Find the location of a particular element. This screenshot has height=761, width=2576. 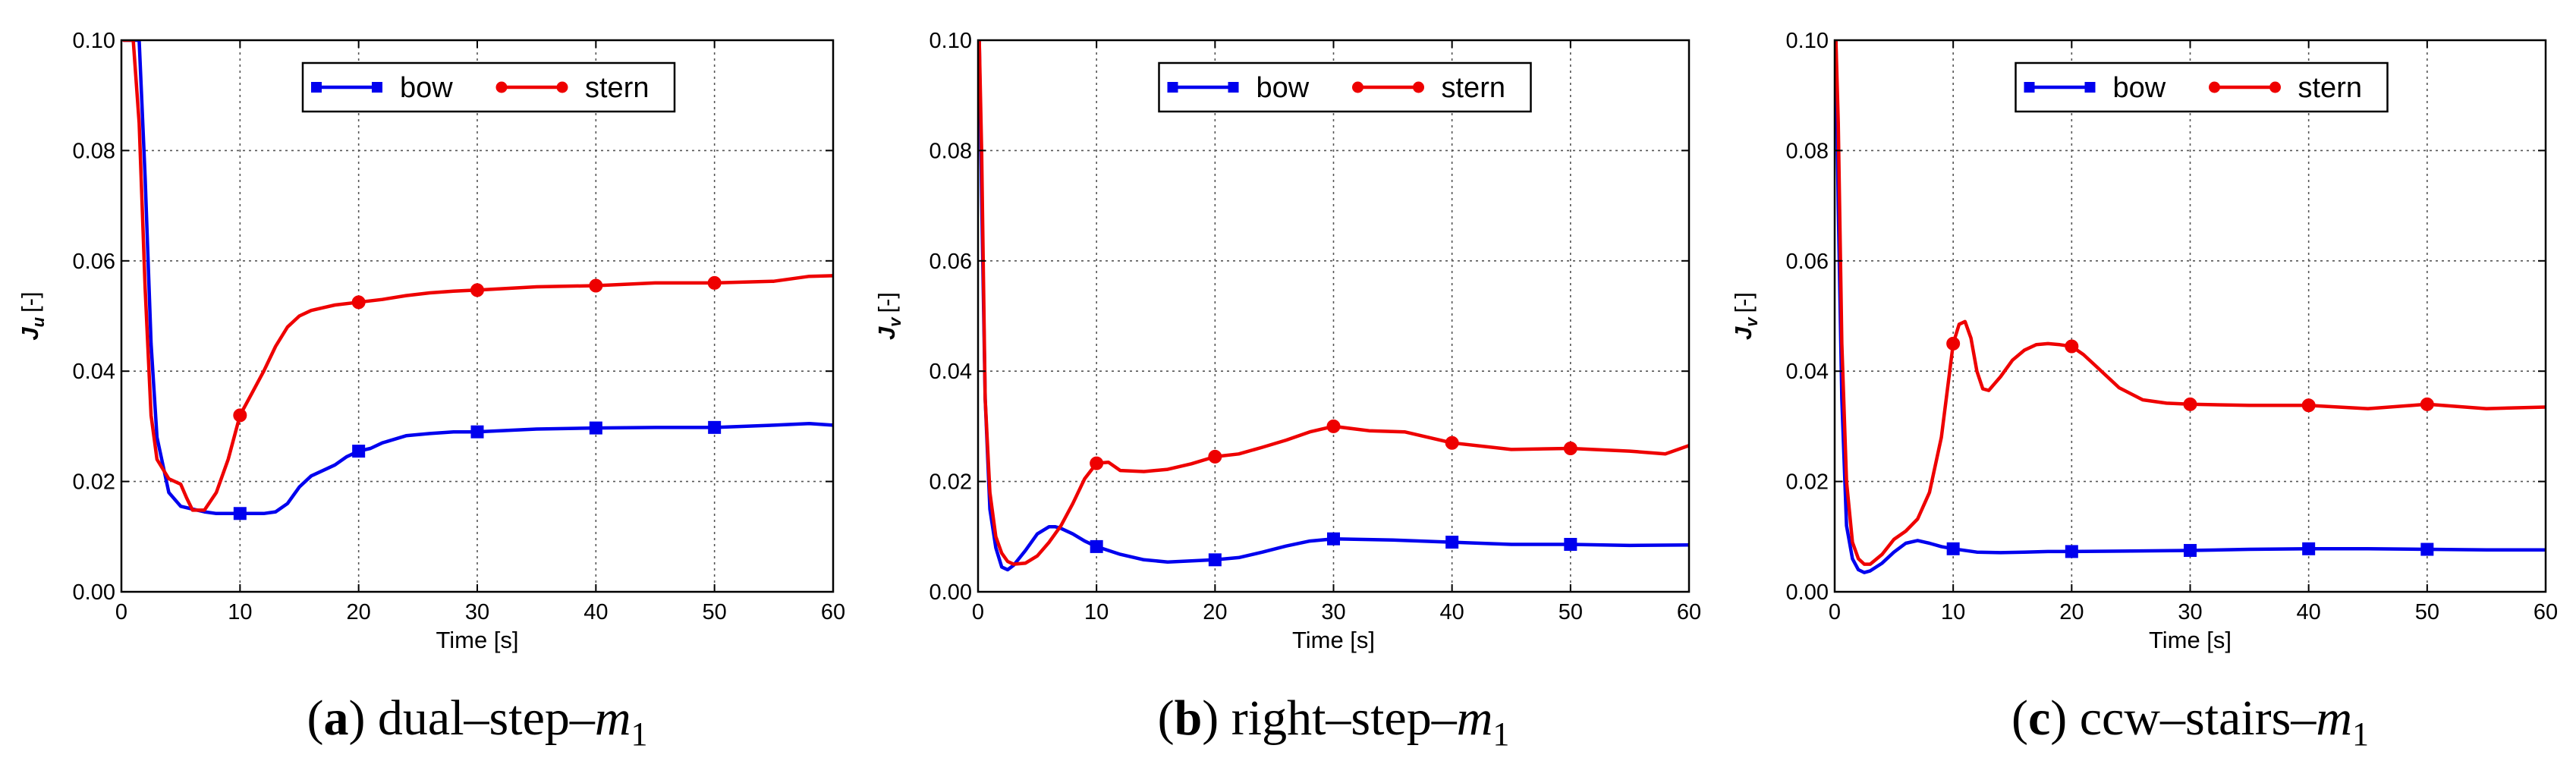

caption-paren-close: ) dual–step– is located at coordinates (471, 718).